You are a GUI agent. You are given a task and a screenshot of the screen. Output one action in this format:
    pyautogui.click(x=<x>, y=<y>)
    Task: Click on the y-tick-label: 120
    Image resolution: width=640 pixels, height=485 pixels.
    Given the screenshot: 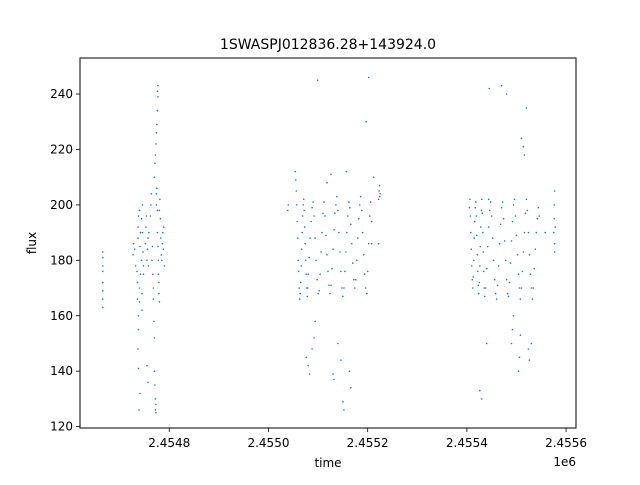 What is the action you would take?
    pyautogui.click(x=61, y=427)
    